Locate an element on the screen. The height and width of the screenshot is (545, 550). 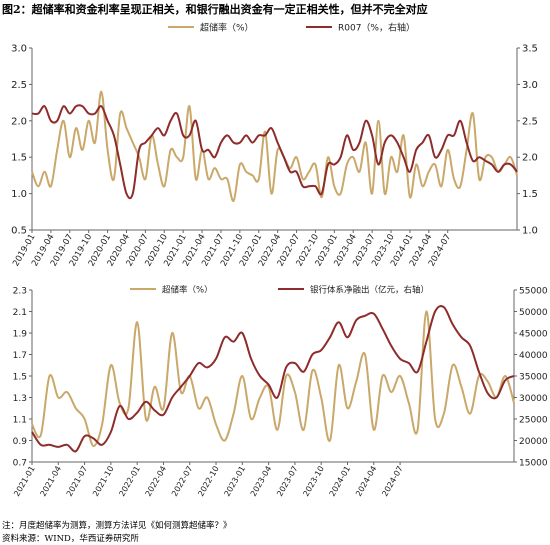
y2-tick-label: 3.5 is located at coordinates (530, 49).